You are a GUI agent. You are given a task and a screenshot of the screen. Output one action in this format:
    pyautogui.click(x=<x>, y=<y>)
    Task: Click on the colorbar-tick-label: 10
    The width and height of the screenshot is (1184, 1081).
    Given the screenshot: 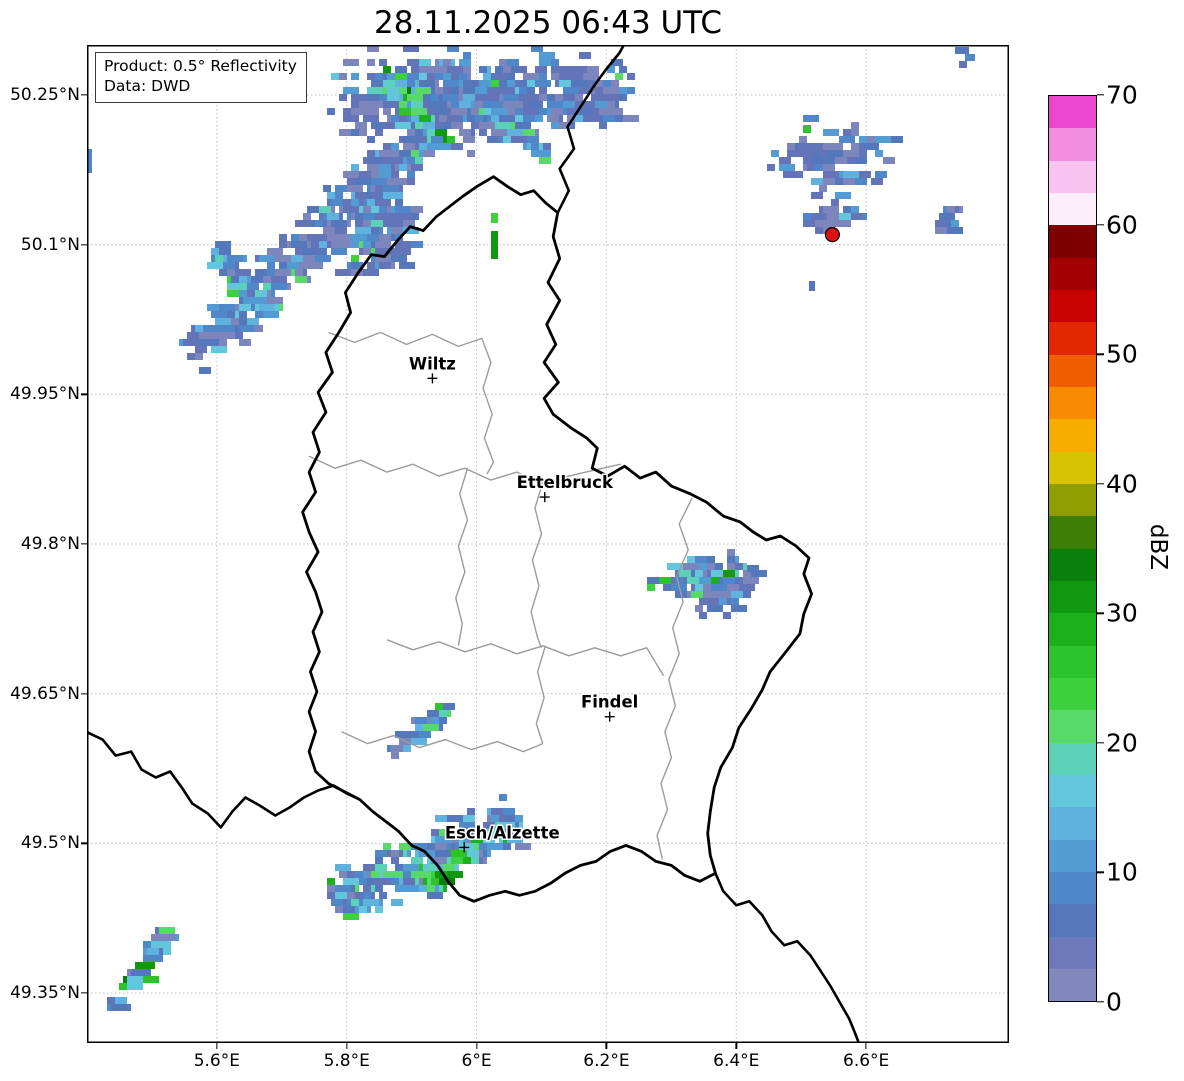 What is the action you would take?
    pyautogui.click(x=1122, y=872)
    